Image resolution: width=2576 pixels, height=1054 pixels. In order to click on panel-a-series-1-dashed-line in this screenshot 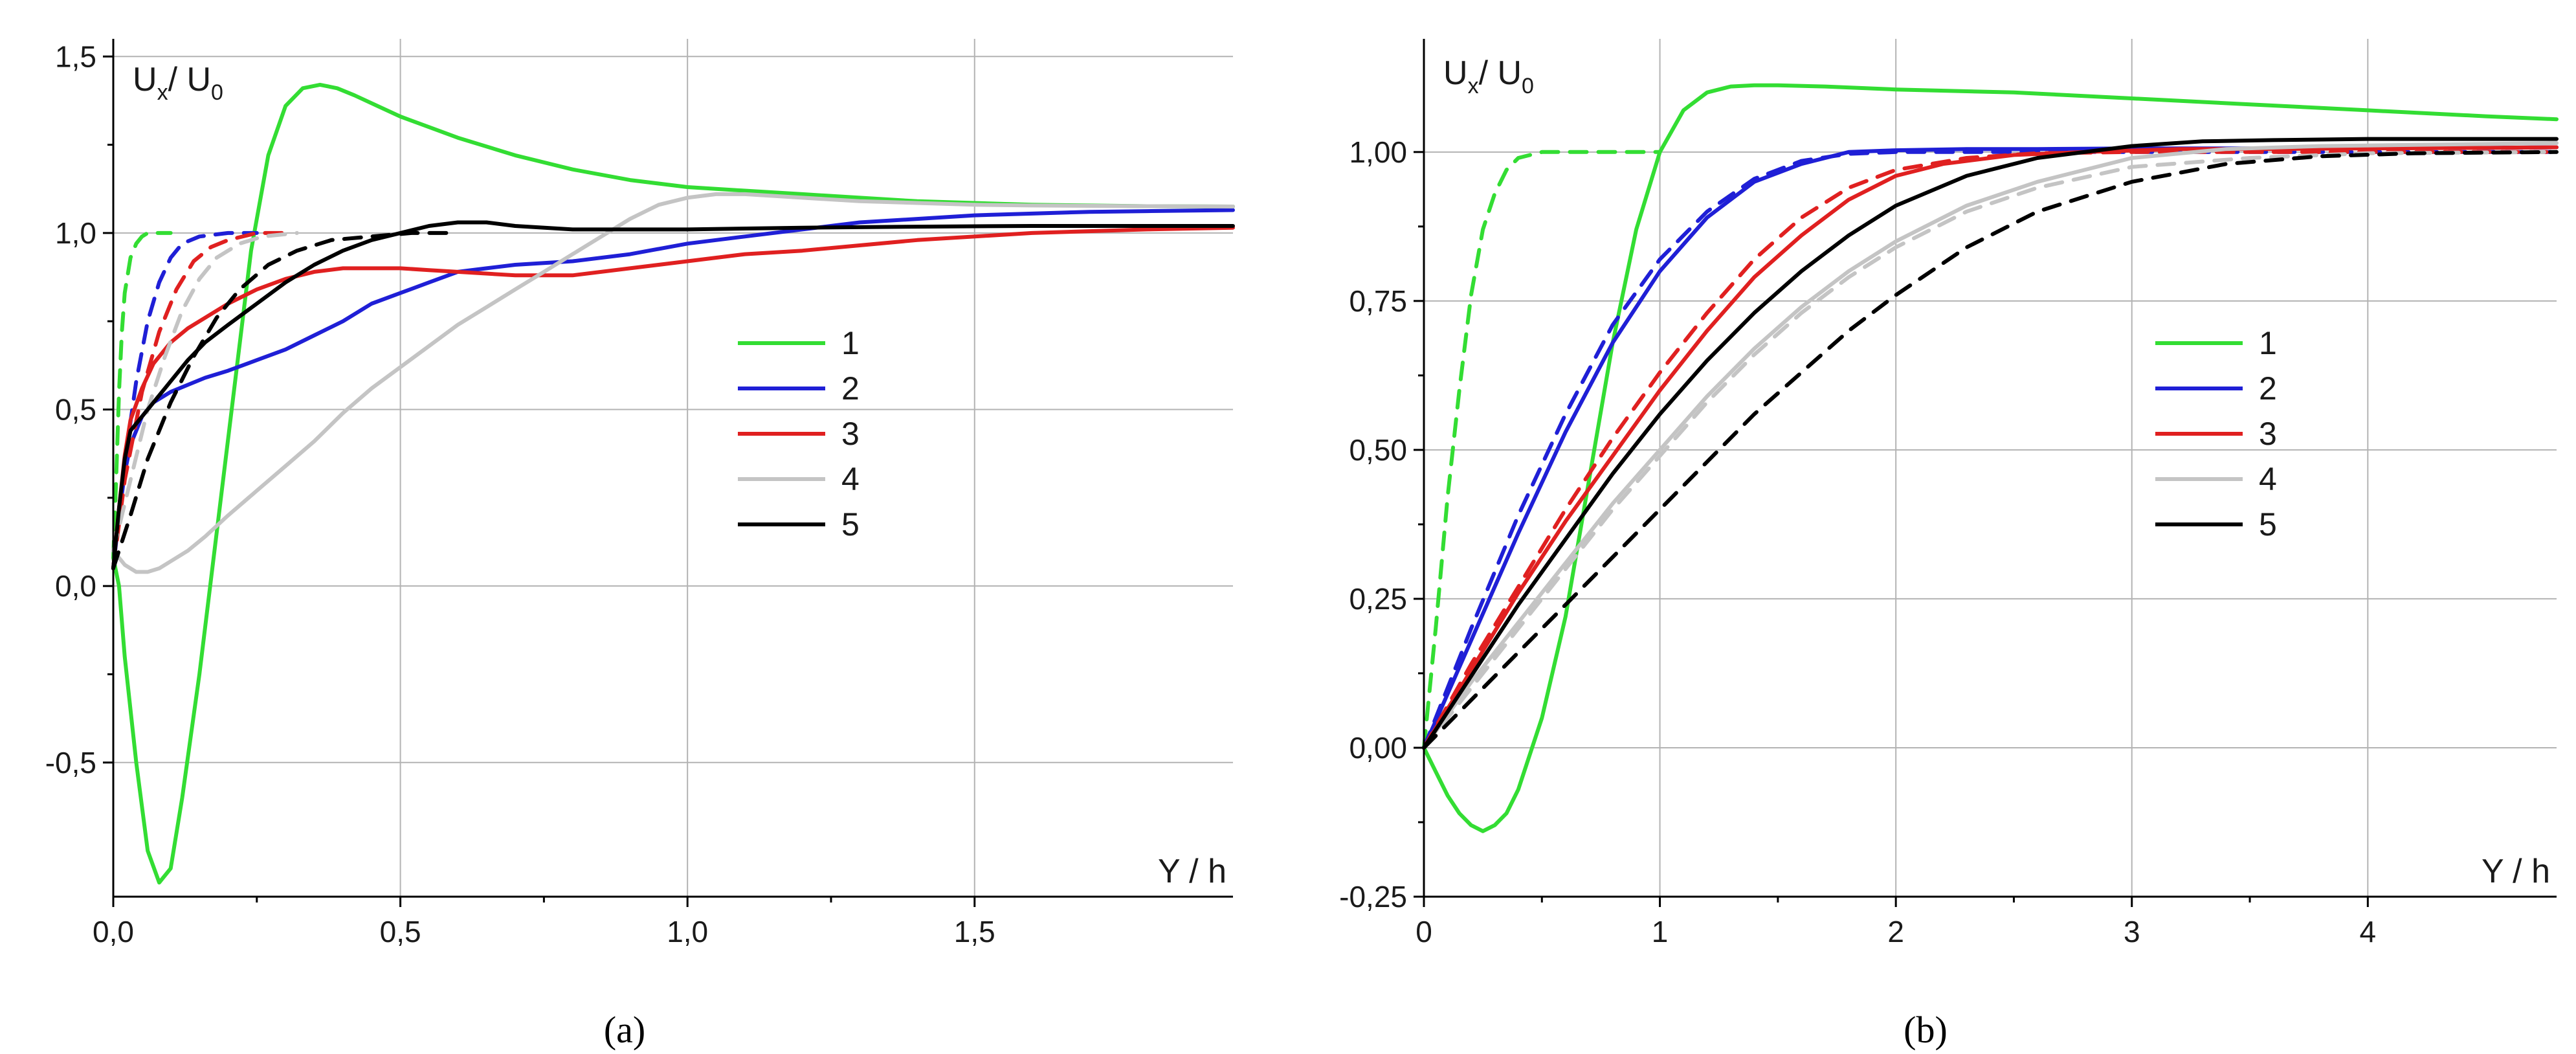, I will do `click(142, 395)`.